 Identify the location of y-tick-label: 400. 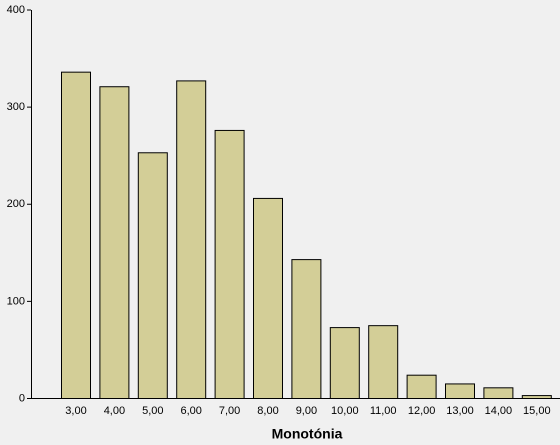
(16, 10).